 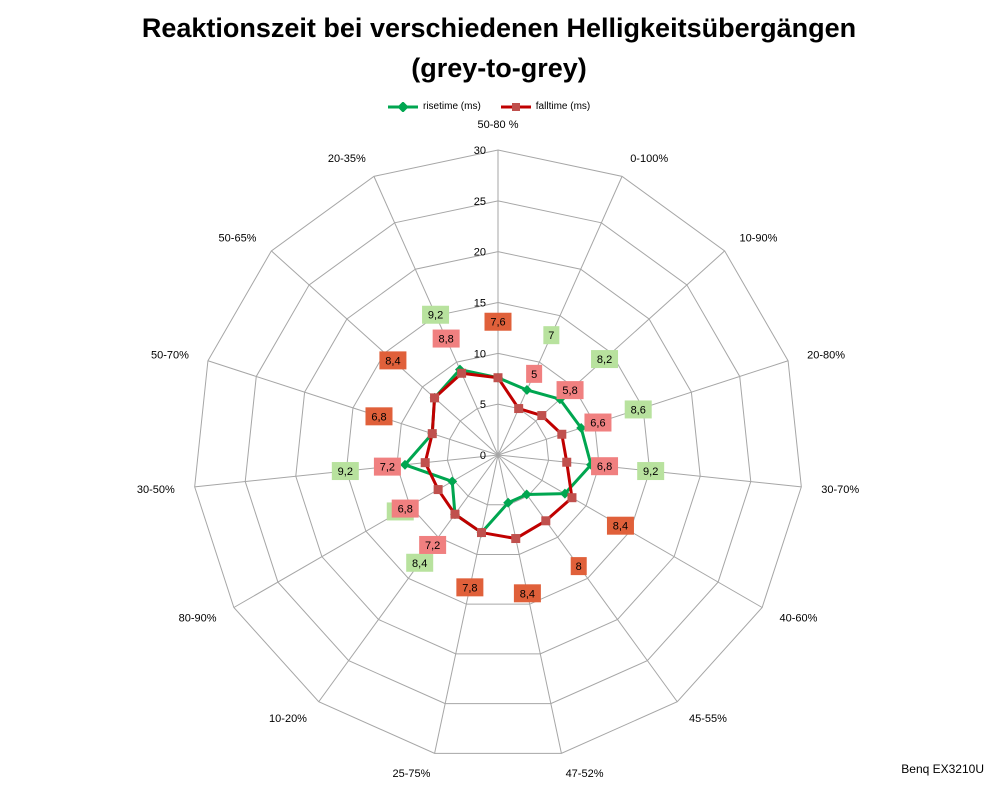 I want to click on tick-label-30: 30, so click(x=480, y=151).